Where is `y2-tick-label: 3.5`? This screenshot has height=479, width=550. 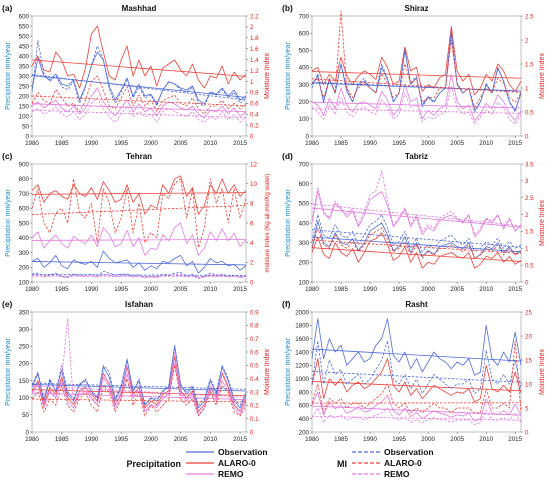 y2-tick-label: 3.5 is located at coordinates (529, 164).